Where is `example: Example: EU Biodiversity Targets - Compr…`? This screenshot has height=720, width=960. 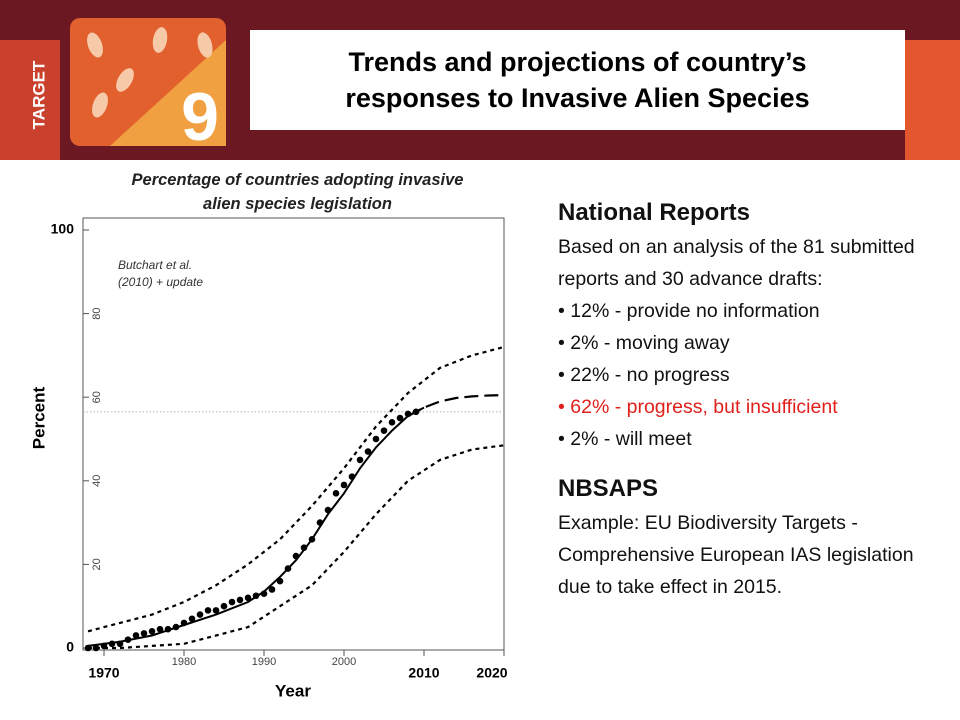
example: Example: EU Biodiversity Targets - Compr… is located at coordinates (736, 555).